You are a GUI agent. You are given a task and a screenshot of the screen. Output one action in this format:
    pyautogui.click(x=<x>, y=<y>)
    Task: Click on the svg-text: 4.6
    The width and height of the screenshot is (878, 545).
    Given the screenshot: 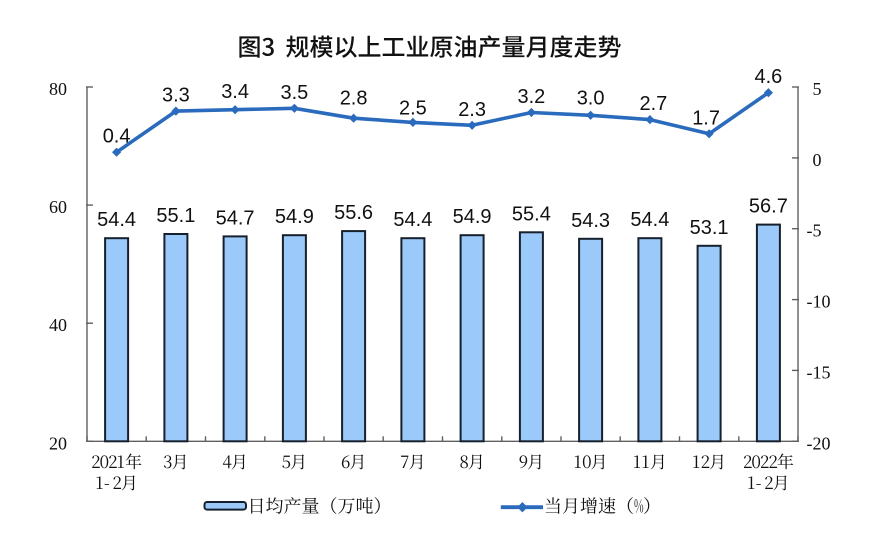 What is the action you would take?
    pyautogui.click(x=768, y=77)
    